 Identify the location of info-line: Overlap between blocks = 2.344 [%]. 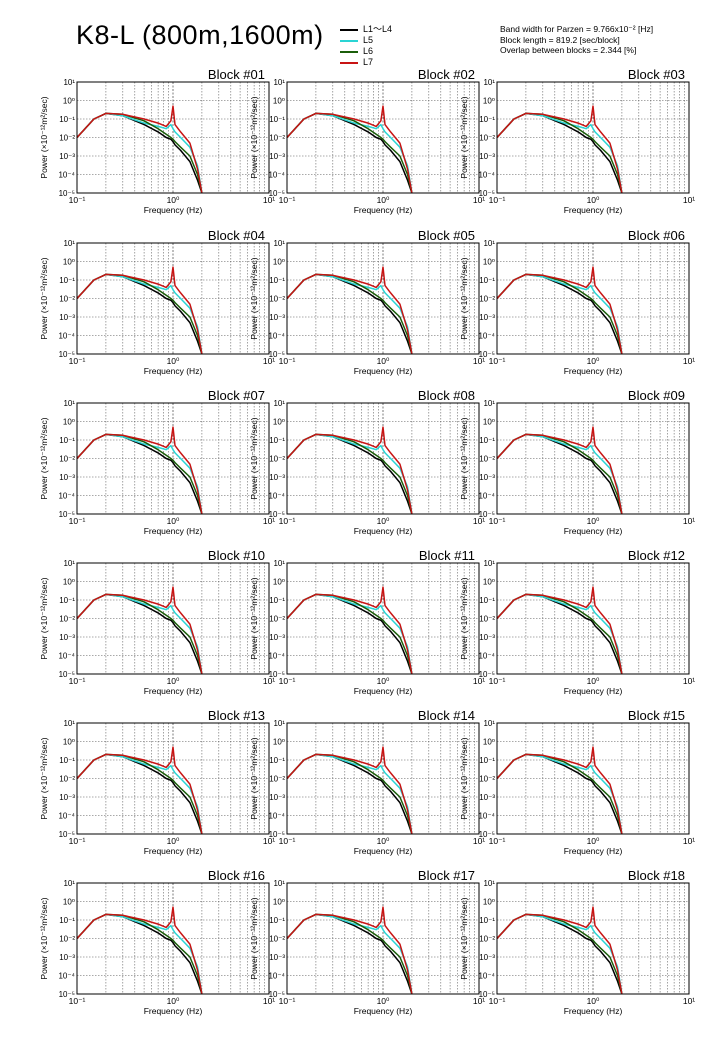
(568, 50).